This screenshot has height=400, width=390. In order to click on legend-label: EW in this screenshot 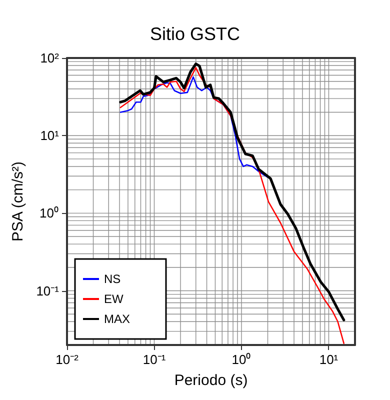, I will do `click(114, 299)`.